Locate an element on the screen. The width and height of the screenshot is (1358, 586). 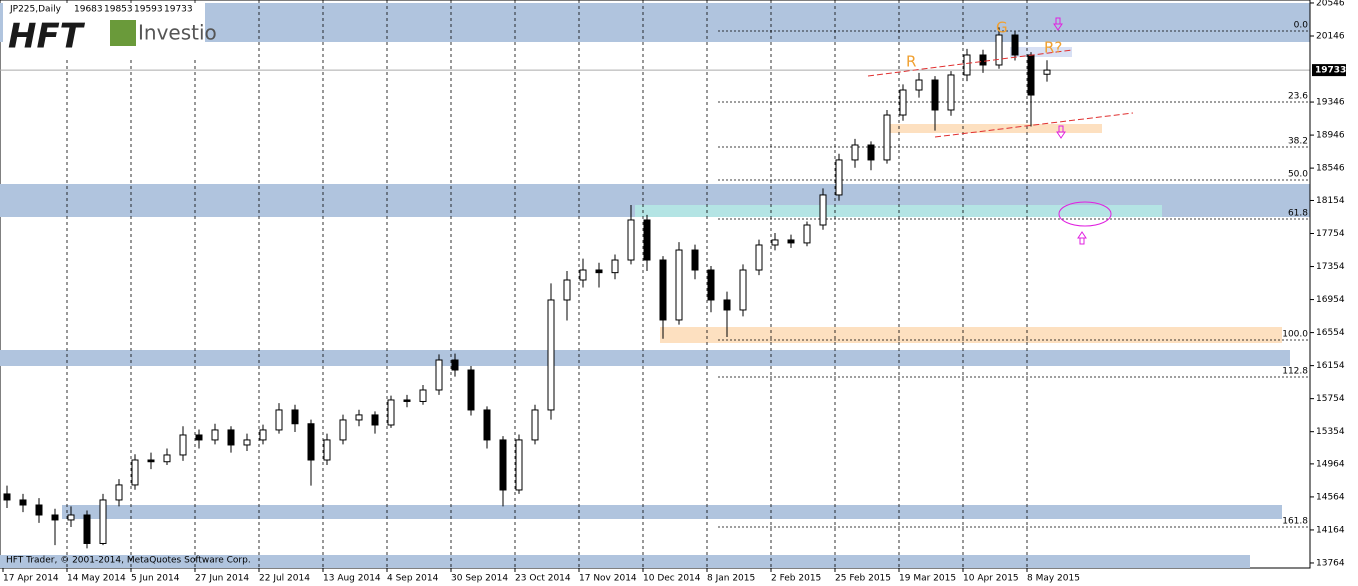
fib-label: 100.0 is located at coordinates (1295, 335).